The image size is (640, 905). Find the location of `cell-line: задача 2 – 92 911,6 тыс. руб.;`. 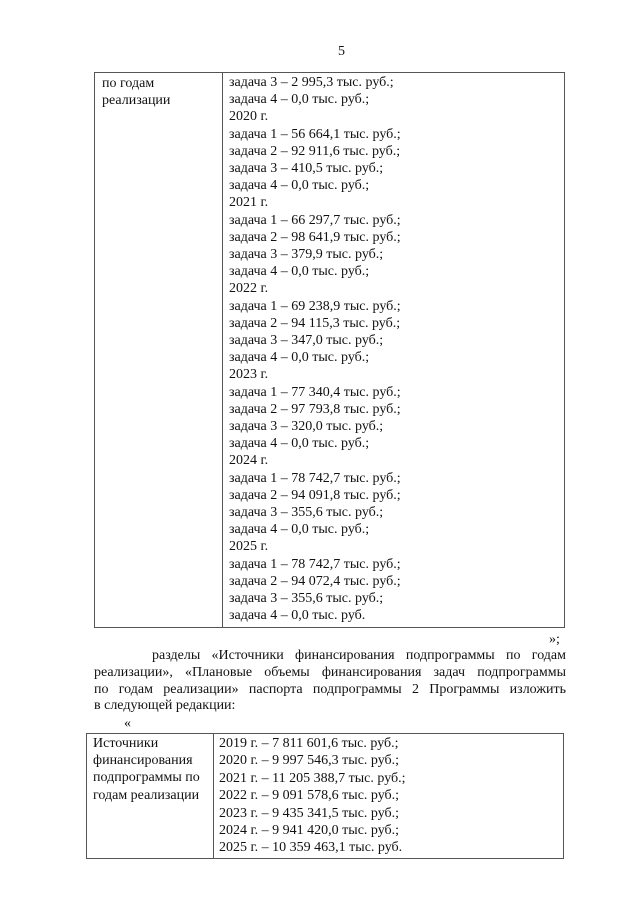

cell-line: задача 2 – 92 911,6 тыс. руб.; is located at coordinates (315, 151).